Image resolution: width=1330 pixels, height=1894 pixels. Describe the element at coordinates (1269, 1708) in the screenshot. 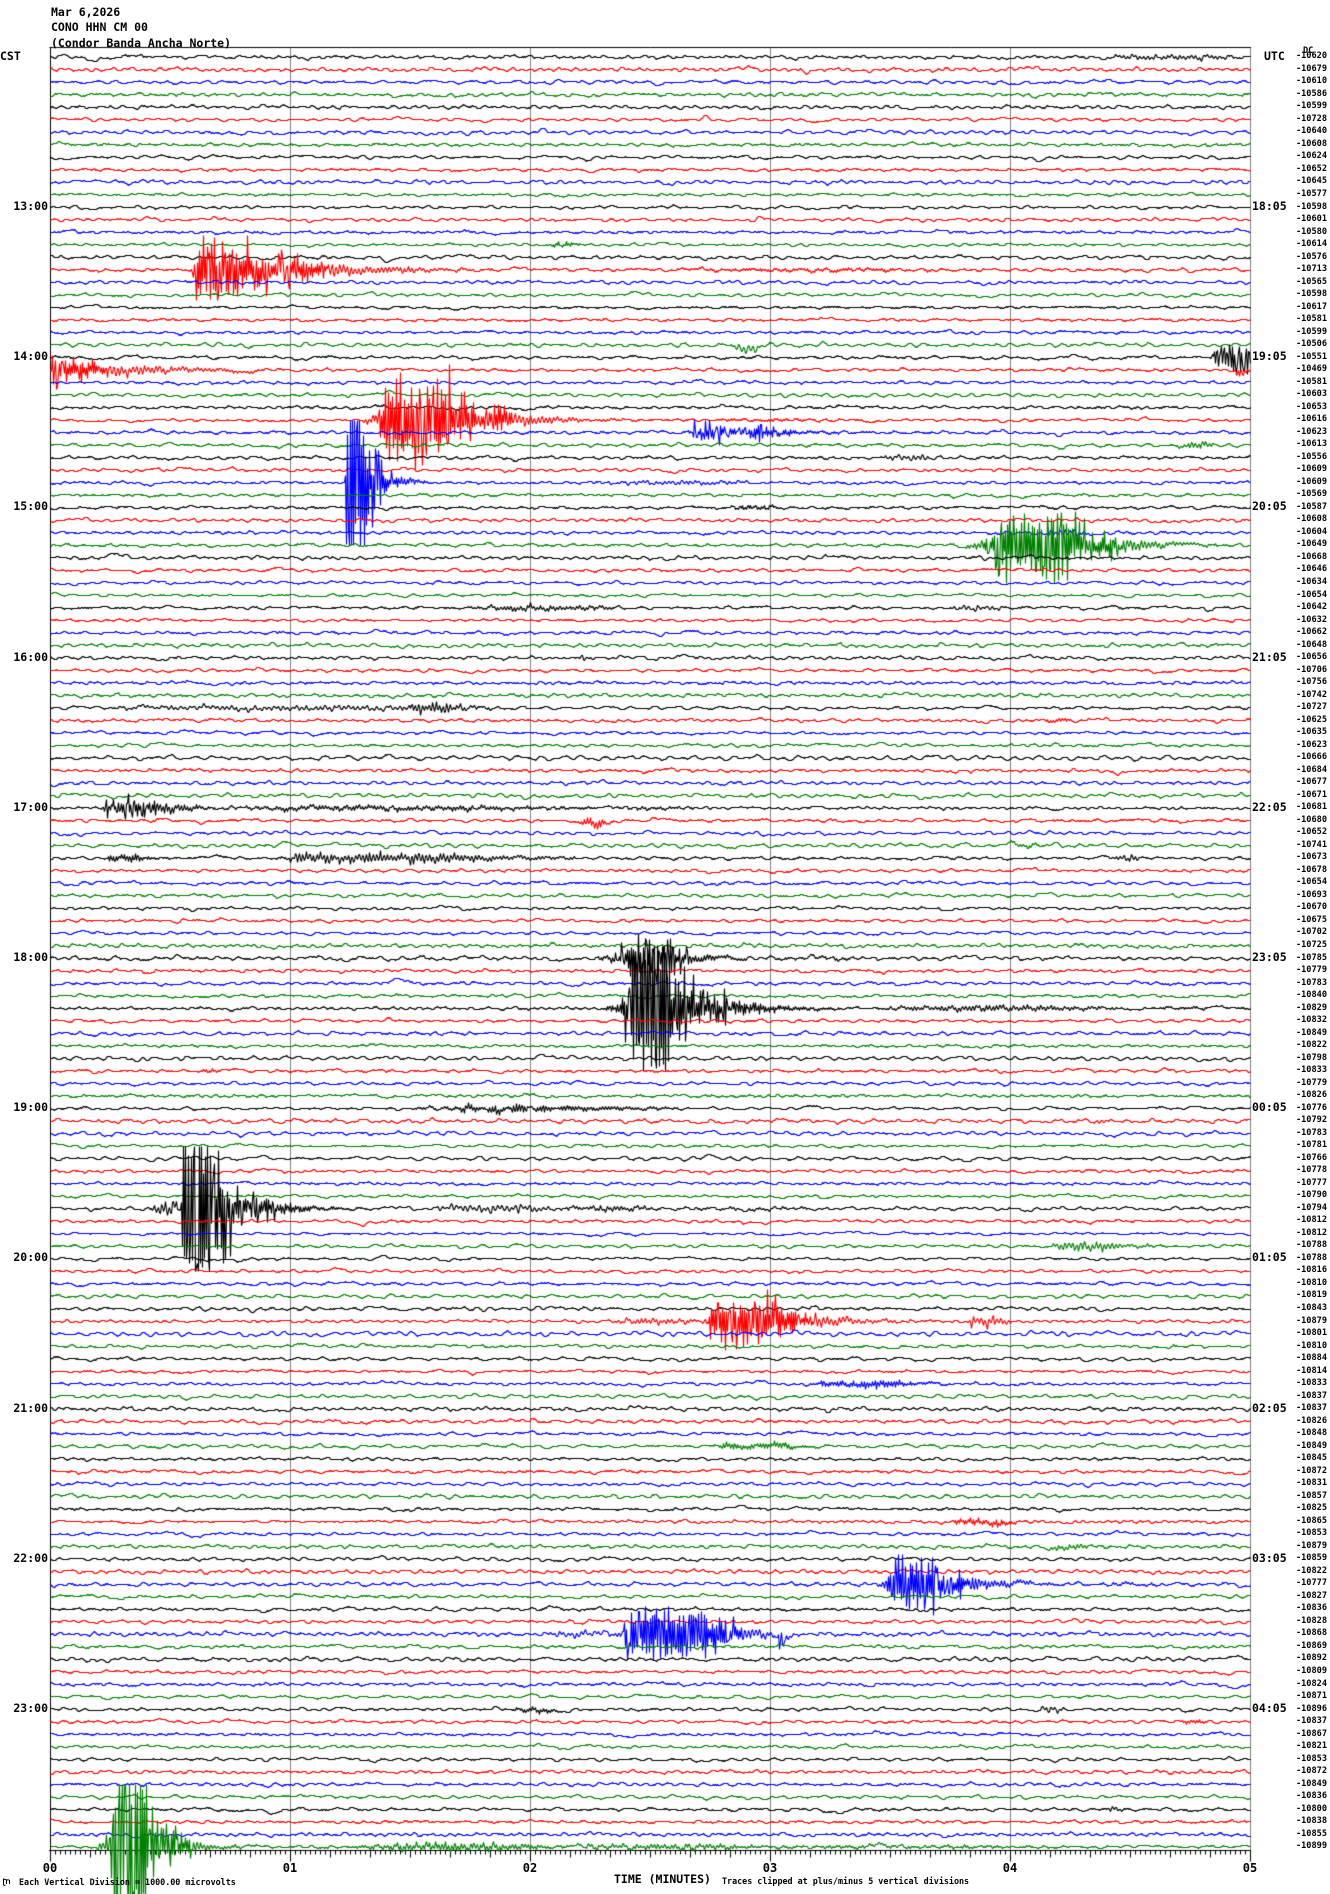

I see `right-hour-label: 04:05` at that location.